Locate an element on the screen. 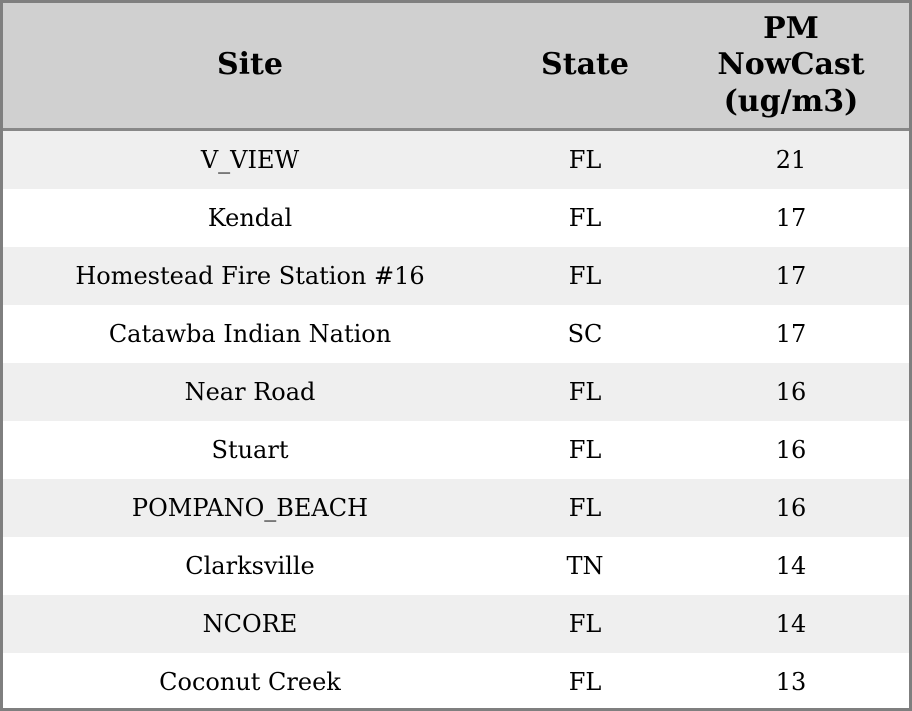  table-row: Stuart FL 16 is located at coordinates (456, 450).